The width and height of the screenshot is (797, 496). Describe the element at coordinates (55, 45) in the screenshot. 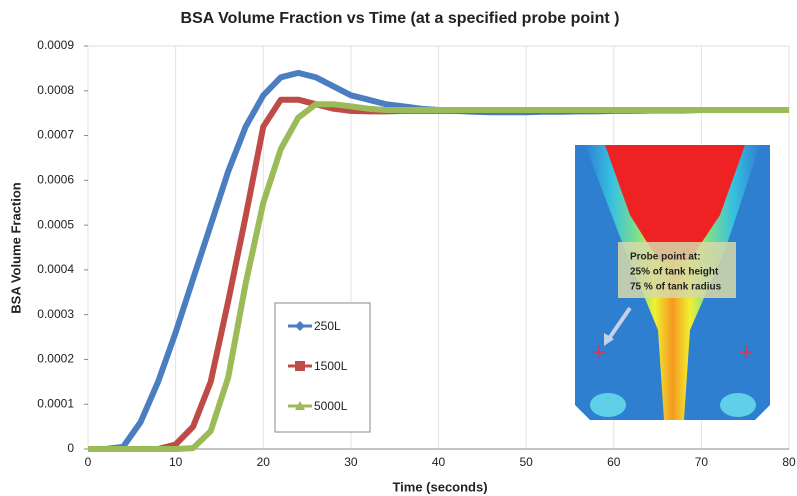

I see `y-tick-label: 0.0009` at that location.